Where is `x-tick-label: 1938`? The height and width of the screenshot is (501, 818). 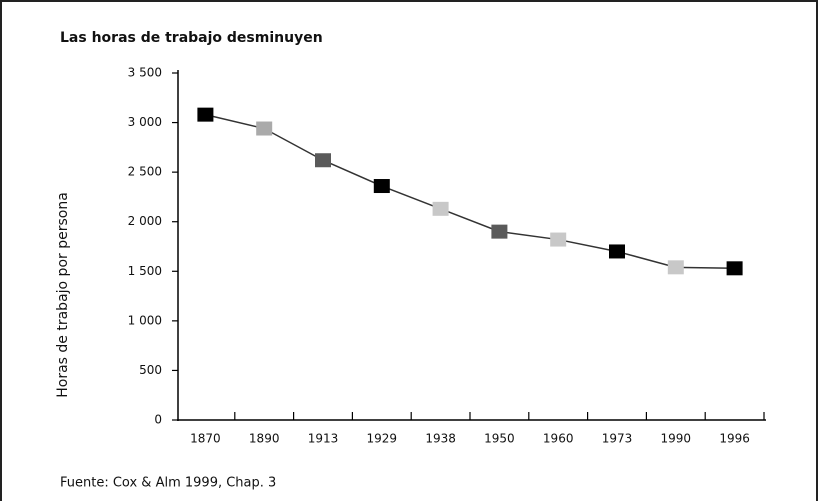 x-tick-label: 1938 is located at coordinates (440, 439).